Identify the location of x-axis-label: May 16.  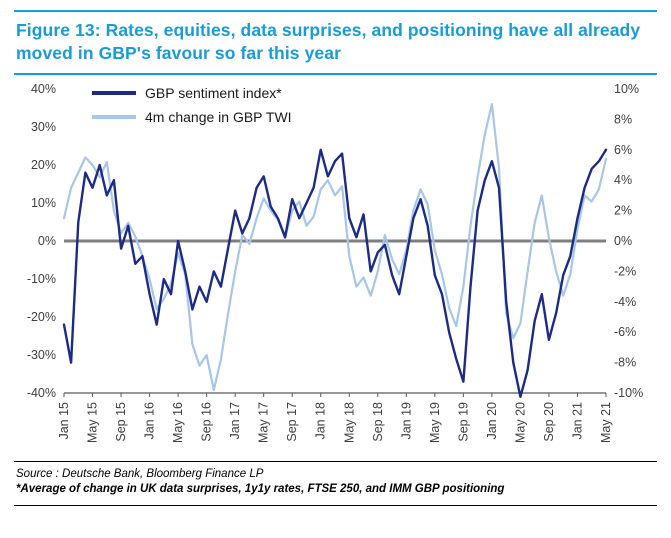
(178, 422).